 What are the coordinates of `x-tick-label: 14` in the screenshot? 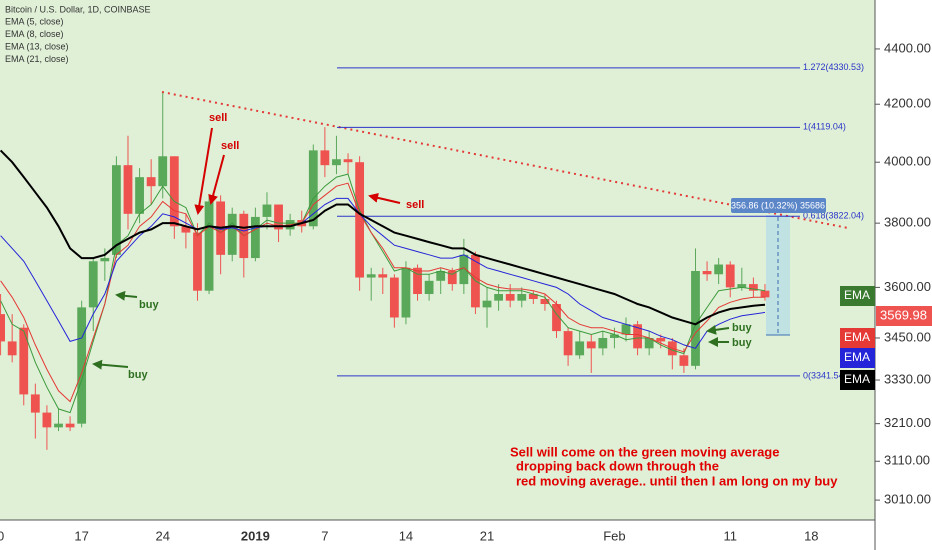 It's located at (406, 535).